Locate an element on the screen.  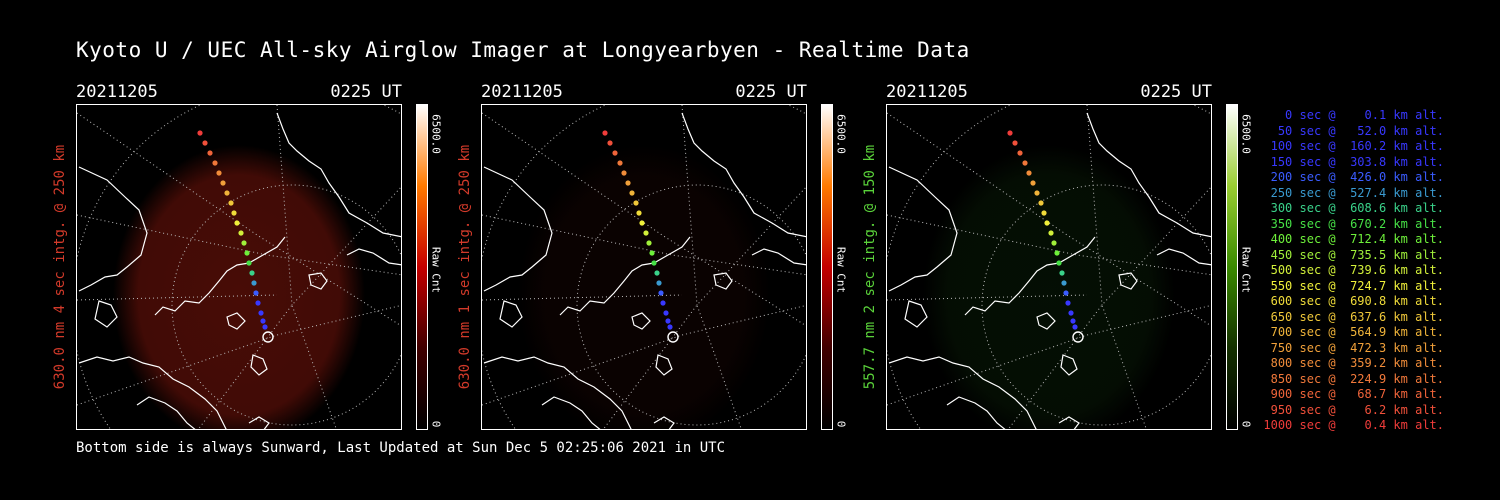
ylabel-text: 630.0 nm 4 sec intg. @ 250 km is located at coordinates (60, 267).